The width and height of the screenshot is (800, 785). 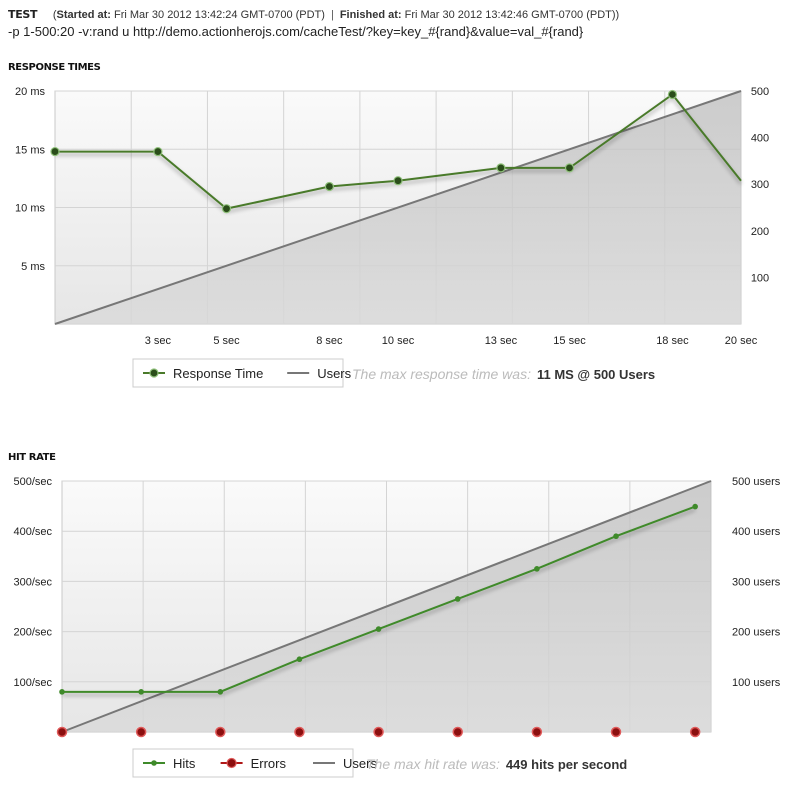 I want to click on started-value: Fri Mar 30 2012 13:42:24 GMT-0700 (PDT), so click(x=219, y=15).